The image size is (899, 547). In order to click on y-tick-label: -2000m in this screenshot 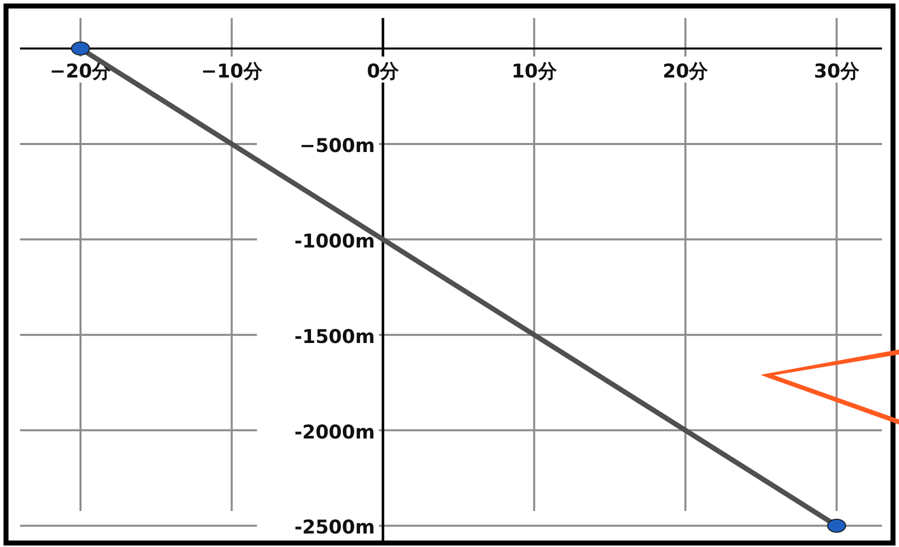, I will do `click(334, 432)`.